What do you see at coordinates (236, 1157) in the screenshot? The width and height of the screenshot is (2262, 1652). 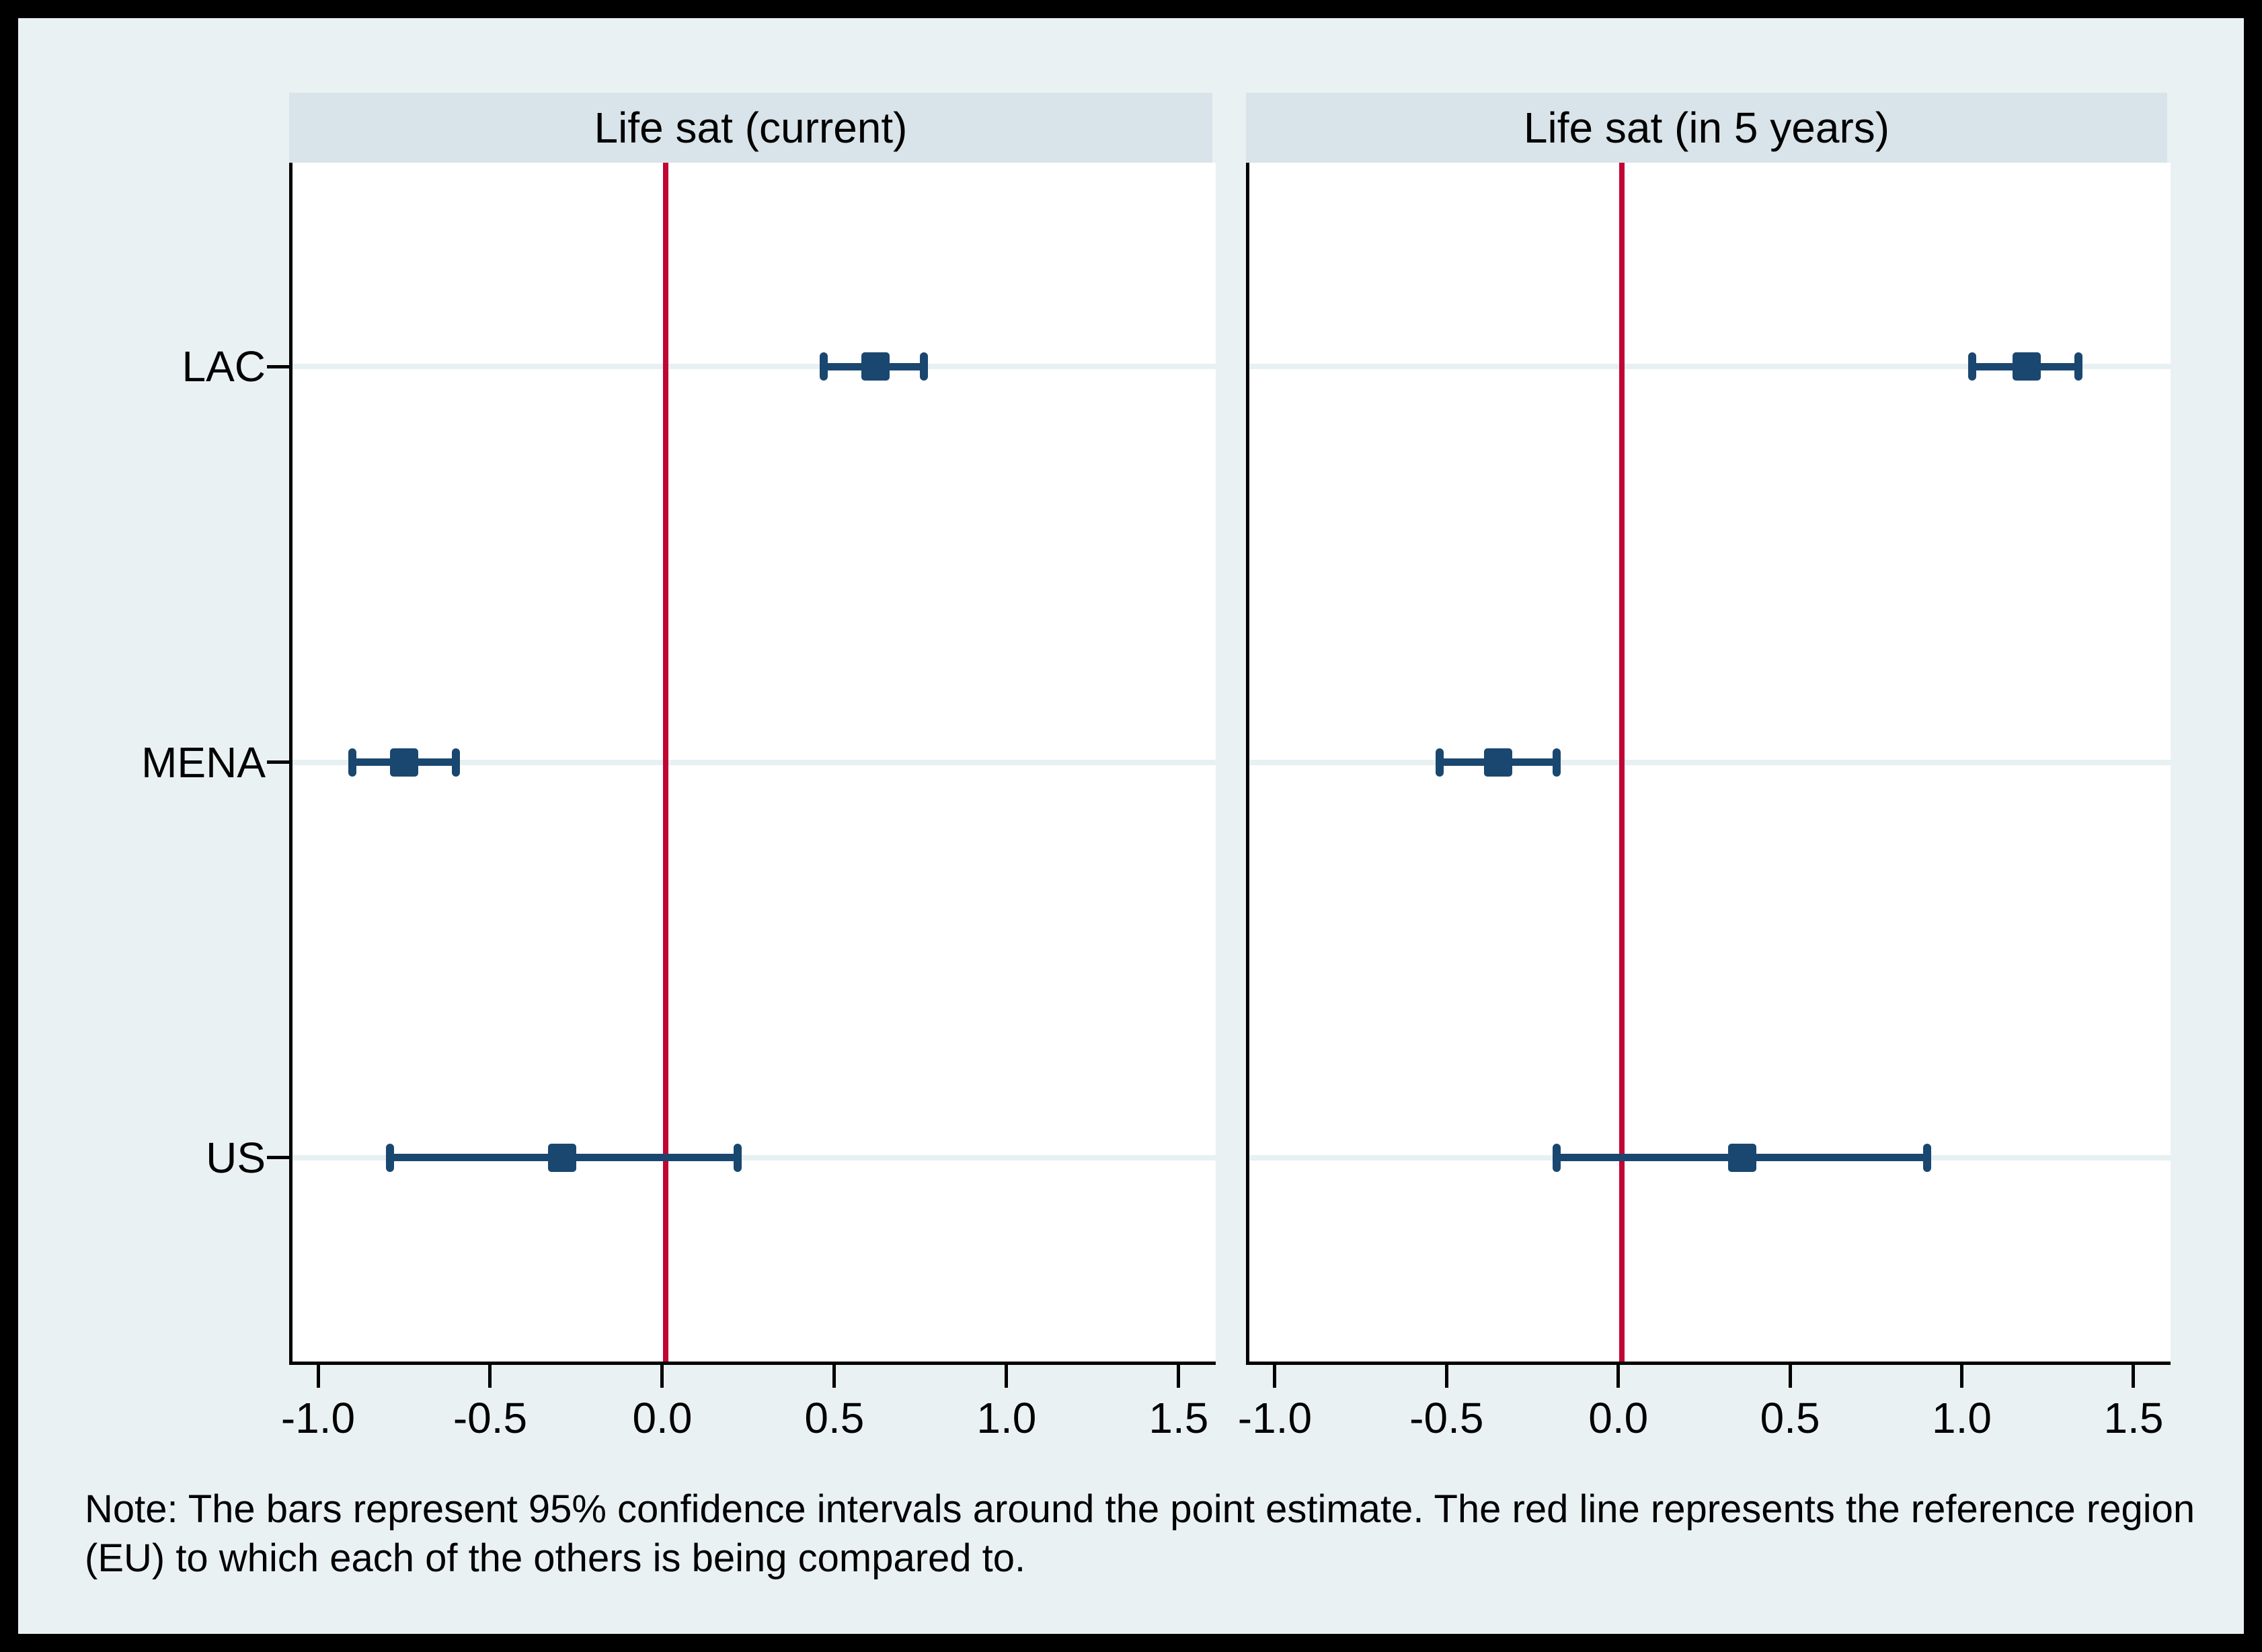 I see `y-category-label: US` at bounding box center [236, 1157].